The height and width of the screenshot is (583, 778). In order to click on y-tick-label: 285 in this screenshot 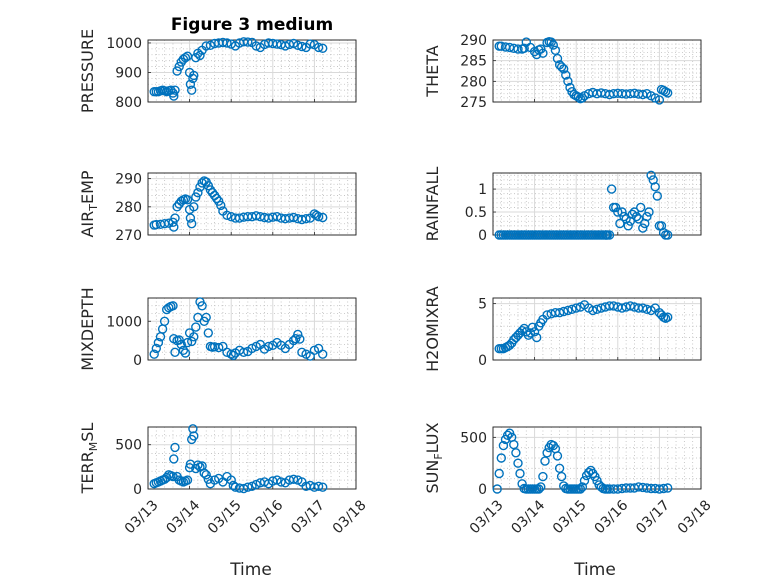, I will do `click(473, 62)`.